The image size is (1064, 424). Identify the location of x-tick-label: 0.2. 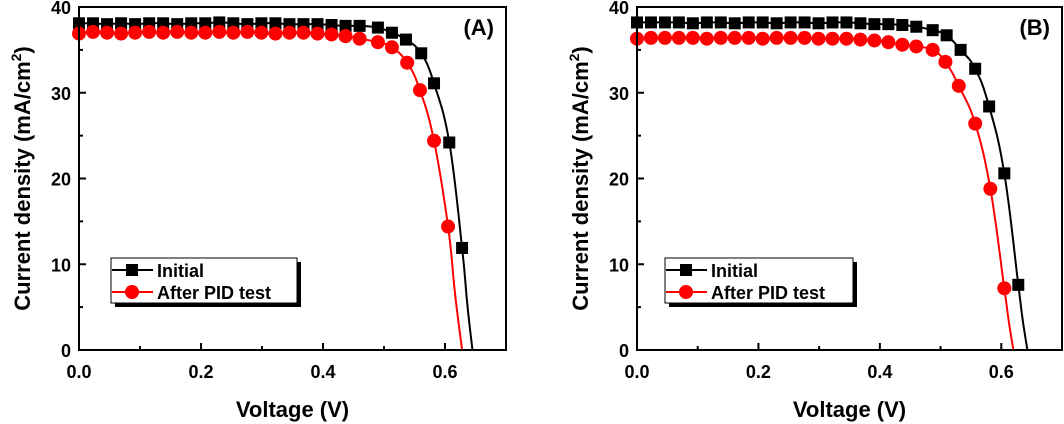
(758, 372).